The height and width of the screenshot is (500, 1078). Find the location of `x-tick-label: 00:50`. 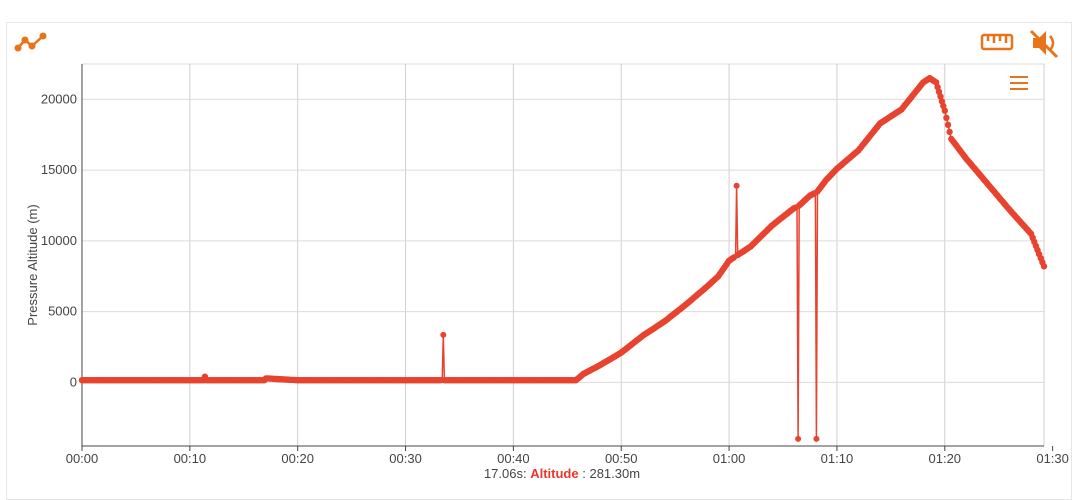

x-tick-label: 00:50 is located at coordinates (621, 458).